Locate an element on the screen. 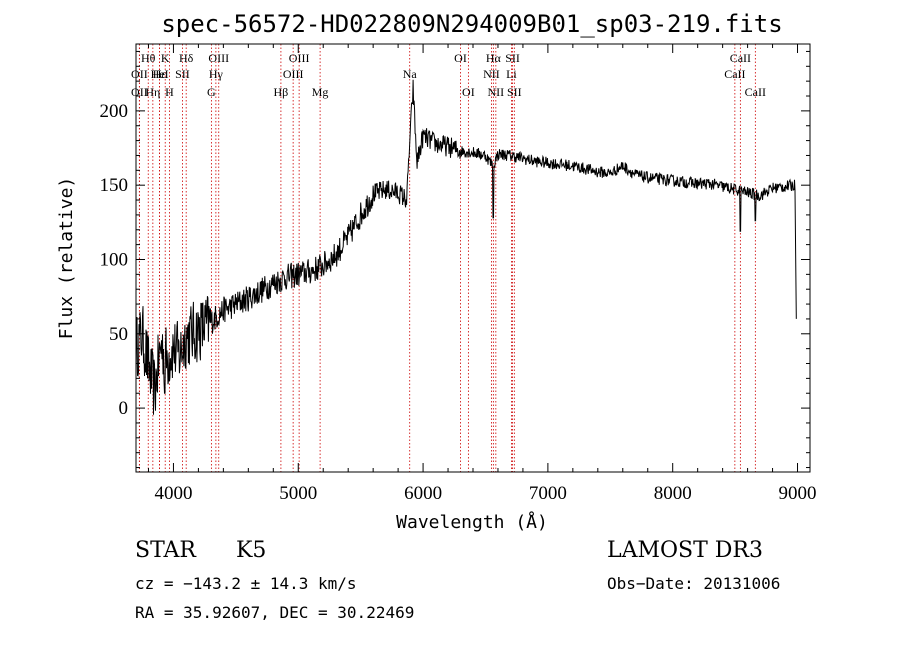  x-tick-label-5: 9000 is located at coordinates (798, 493).